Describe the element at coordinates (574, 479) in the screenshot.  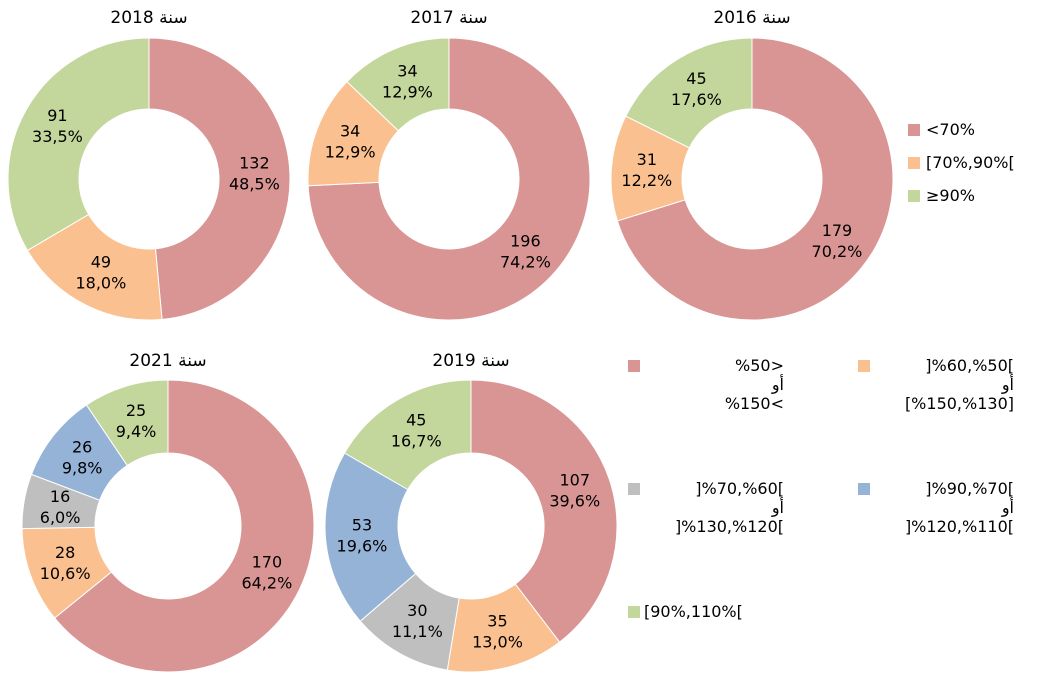
I see `data-label-count: 107` at that location.